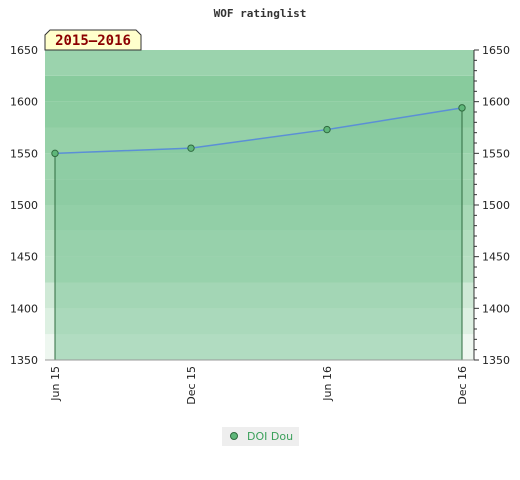 The height and width of the screenshot is (480, 520). Describe the element at coordinates (496, 257) in the screenshot. I see `y-tick-label-right: 1450` at that location.